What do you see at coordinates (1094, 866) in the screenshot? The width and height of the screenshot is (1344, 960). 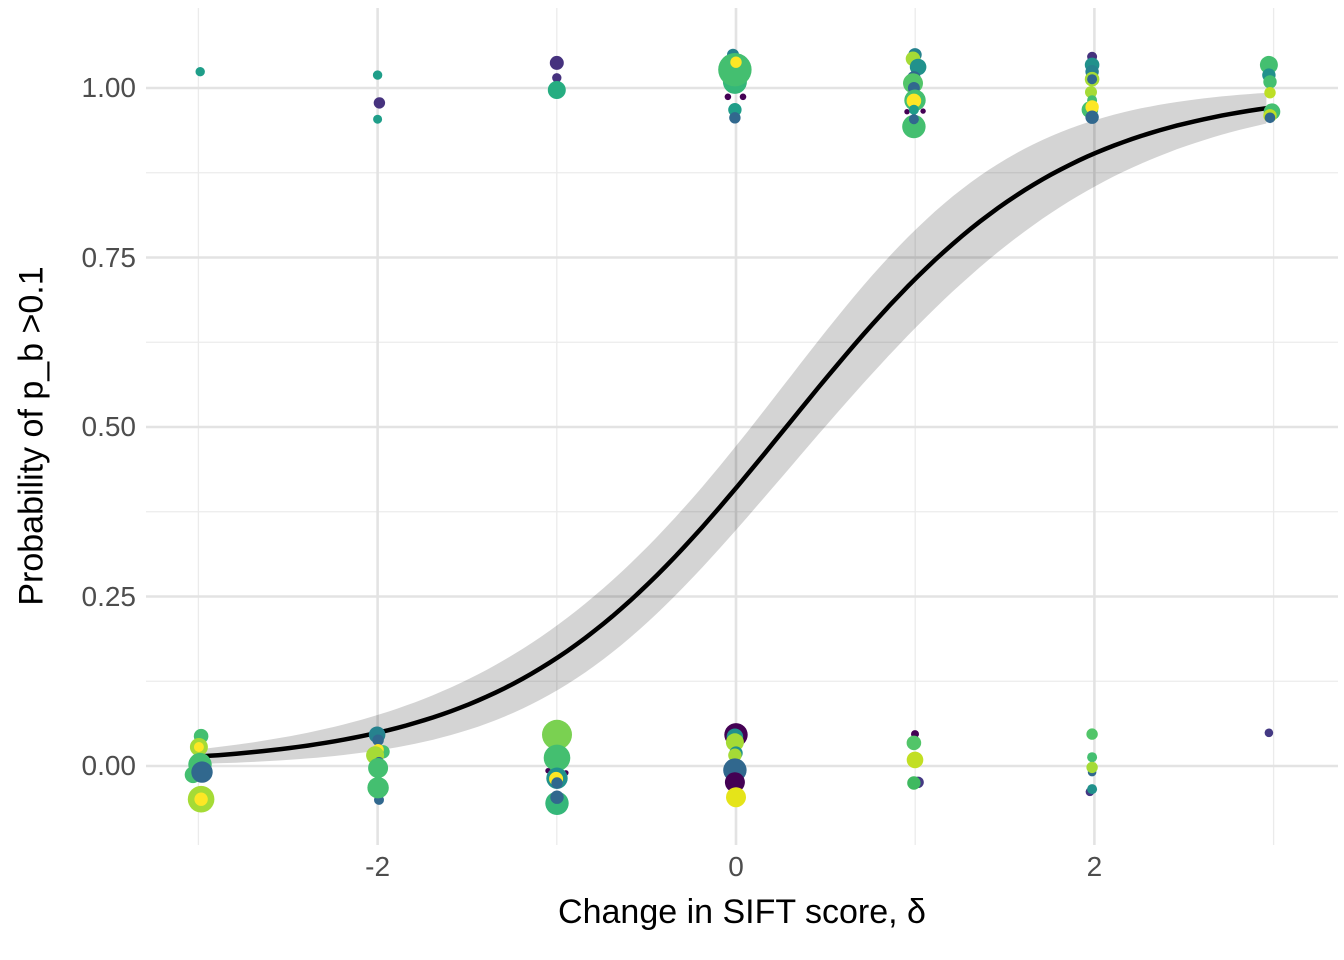 I see `x-tick-label: 2` at bounding box center [1094, 866].